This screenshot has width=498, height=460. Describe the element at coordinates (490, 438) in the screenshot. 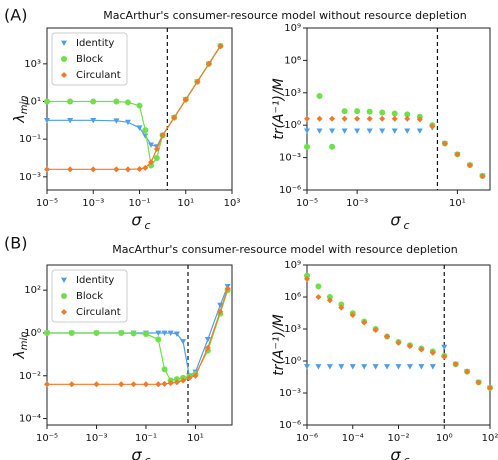

I see `x-tick-label: 10²` at that location.